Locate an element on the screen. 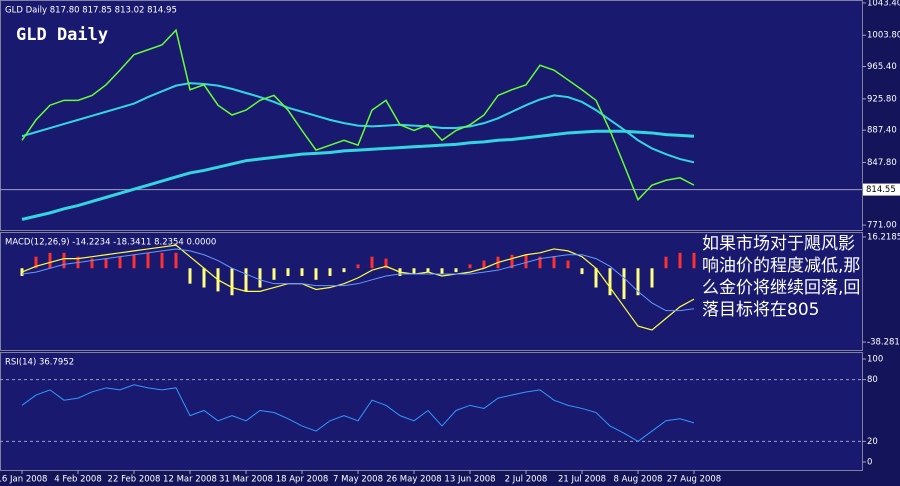 This screenshot has width=900, height=486. panel-label: GLD Daily 817.80 817.85 813.02 814.95 is located at coordinates (91, 11).